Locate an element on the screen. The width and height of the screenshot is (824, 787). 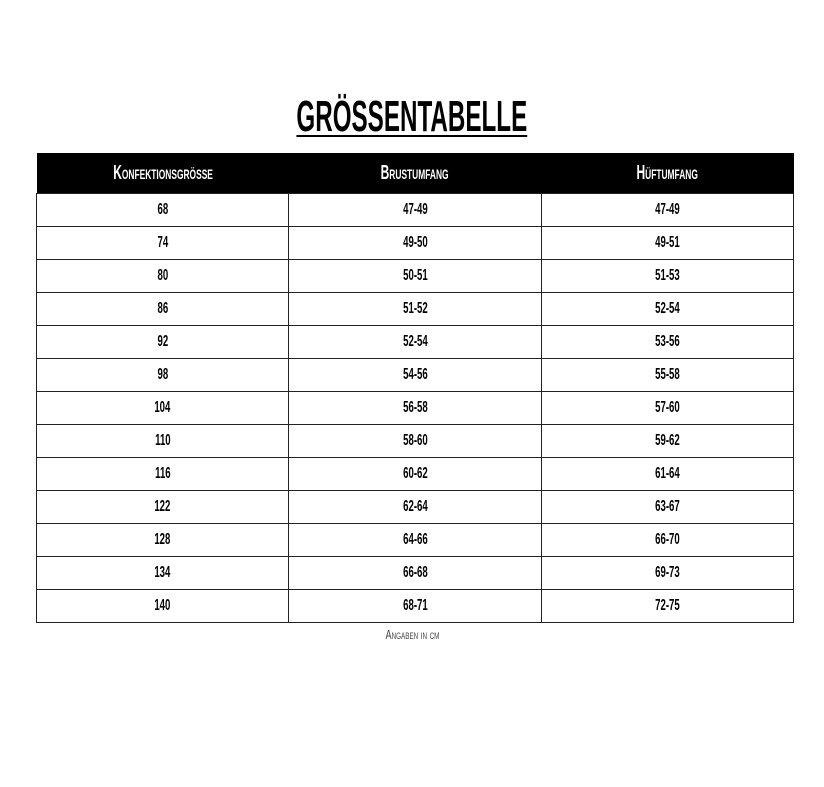
cell-value: 66-68 is located at coordinates (415, 572).